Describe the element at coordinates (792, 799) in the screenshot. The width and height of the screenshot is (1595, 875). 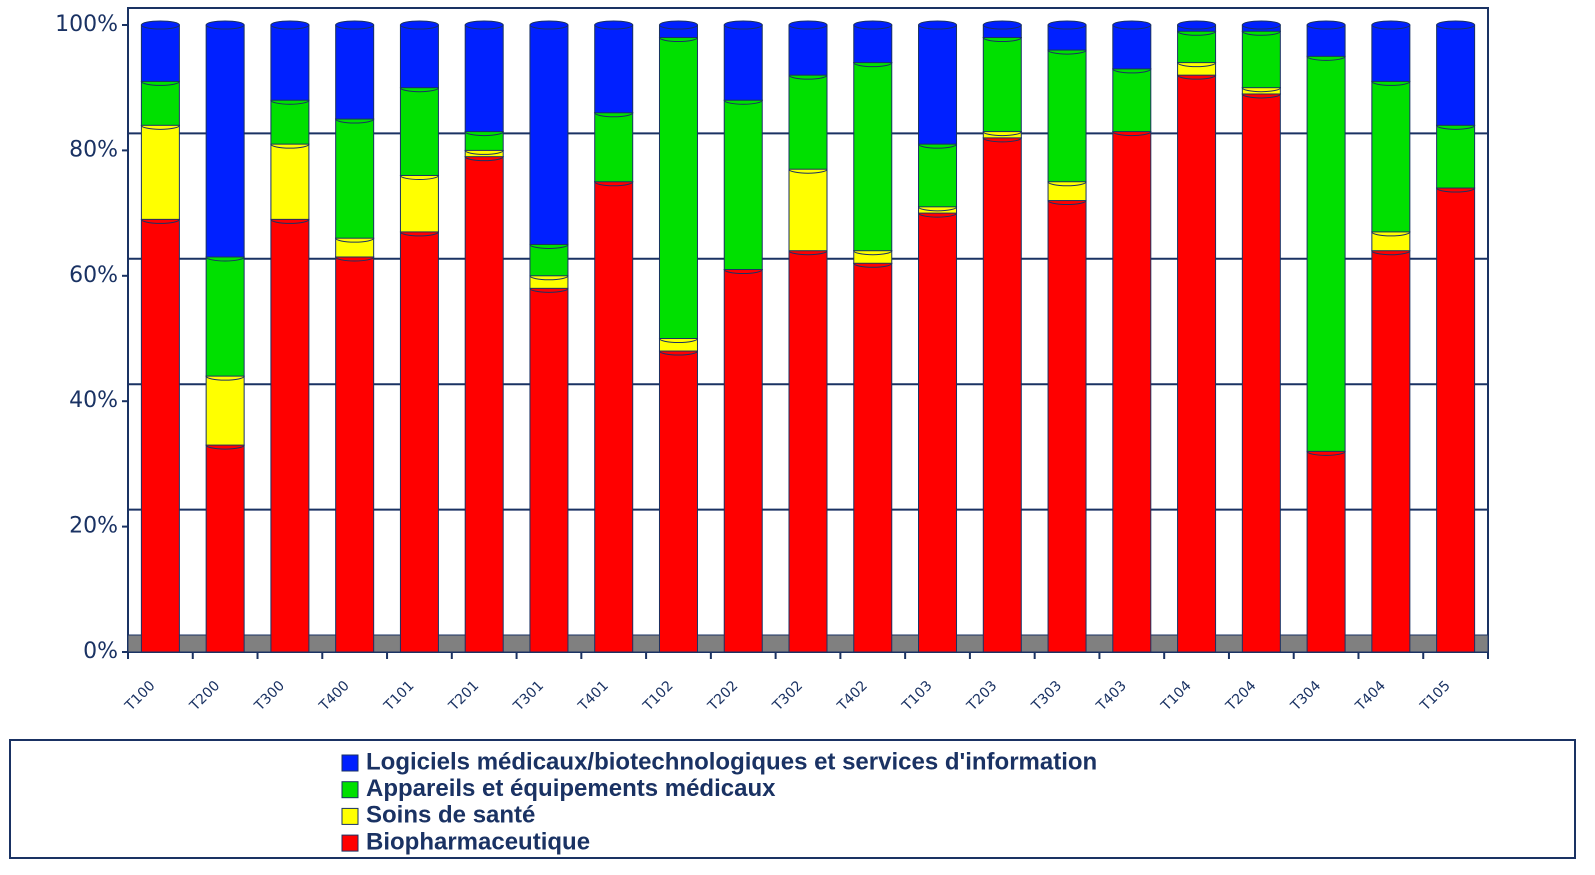
I see `legend-box` at that location.